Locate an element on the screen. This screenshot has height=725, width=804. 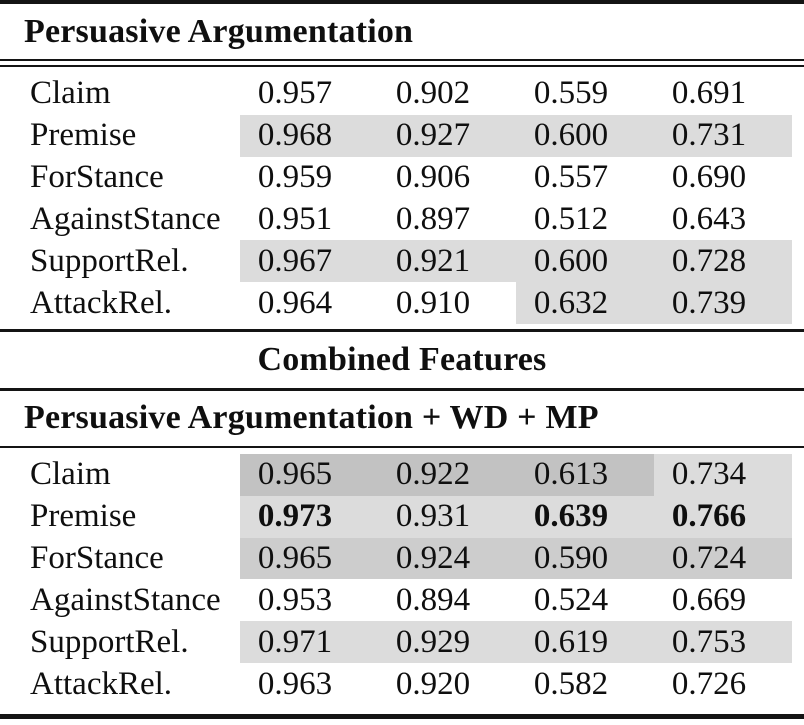
table-row: ForStance 0.965 0.924 0.590 0.724 is located at coordinates (402, 558).